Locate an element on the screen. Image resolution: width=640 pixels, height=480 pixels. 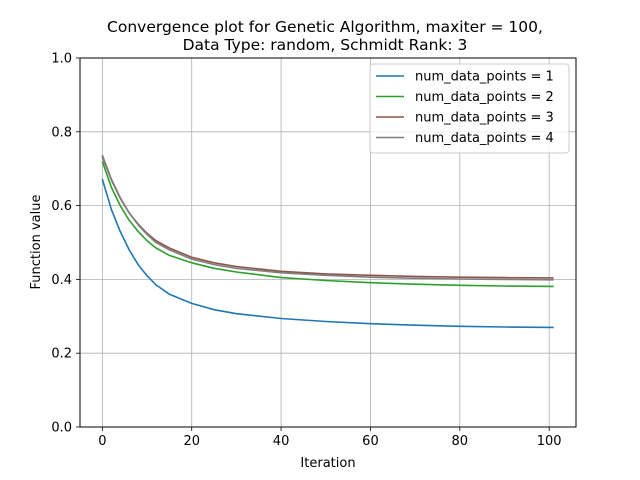
legend-label-3: num_data_points = 3 is located at coordinates (484, 118).